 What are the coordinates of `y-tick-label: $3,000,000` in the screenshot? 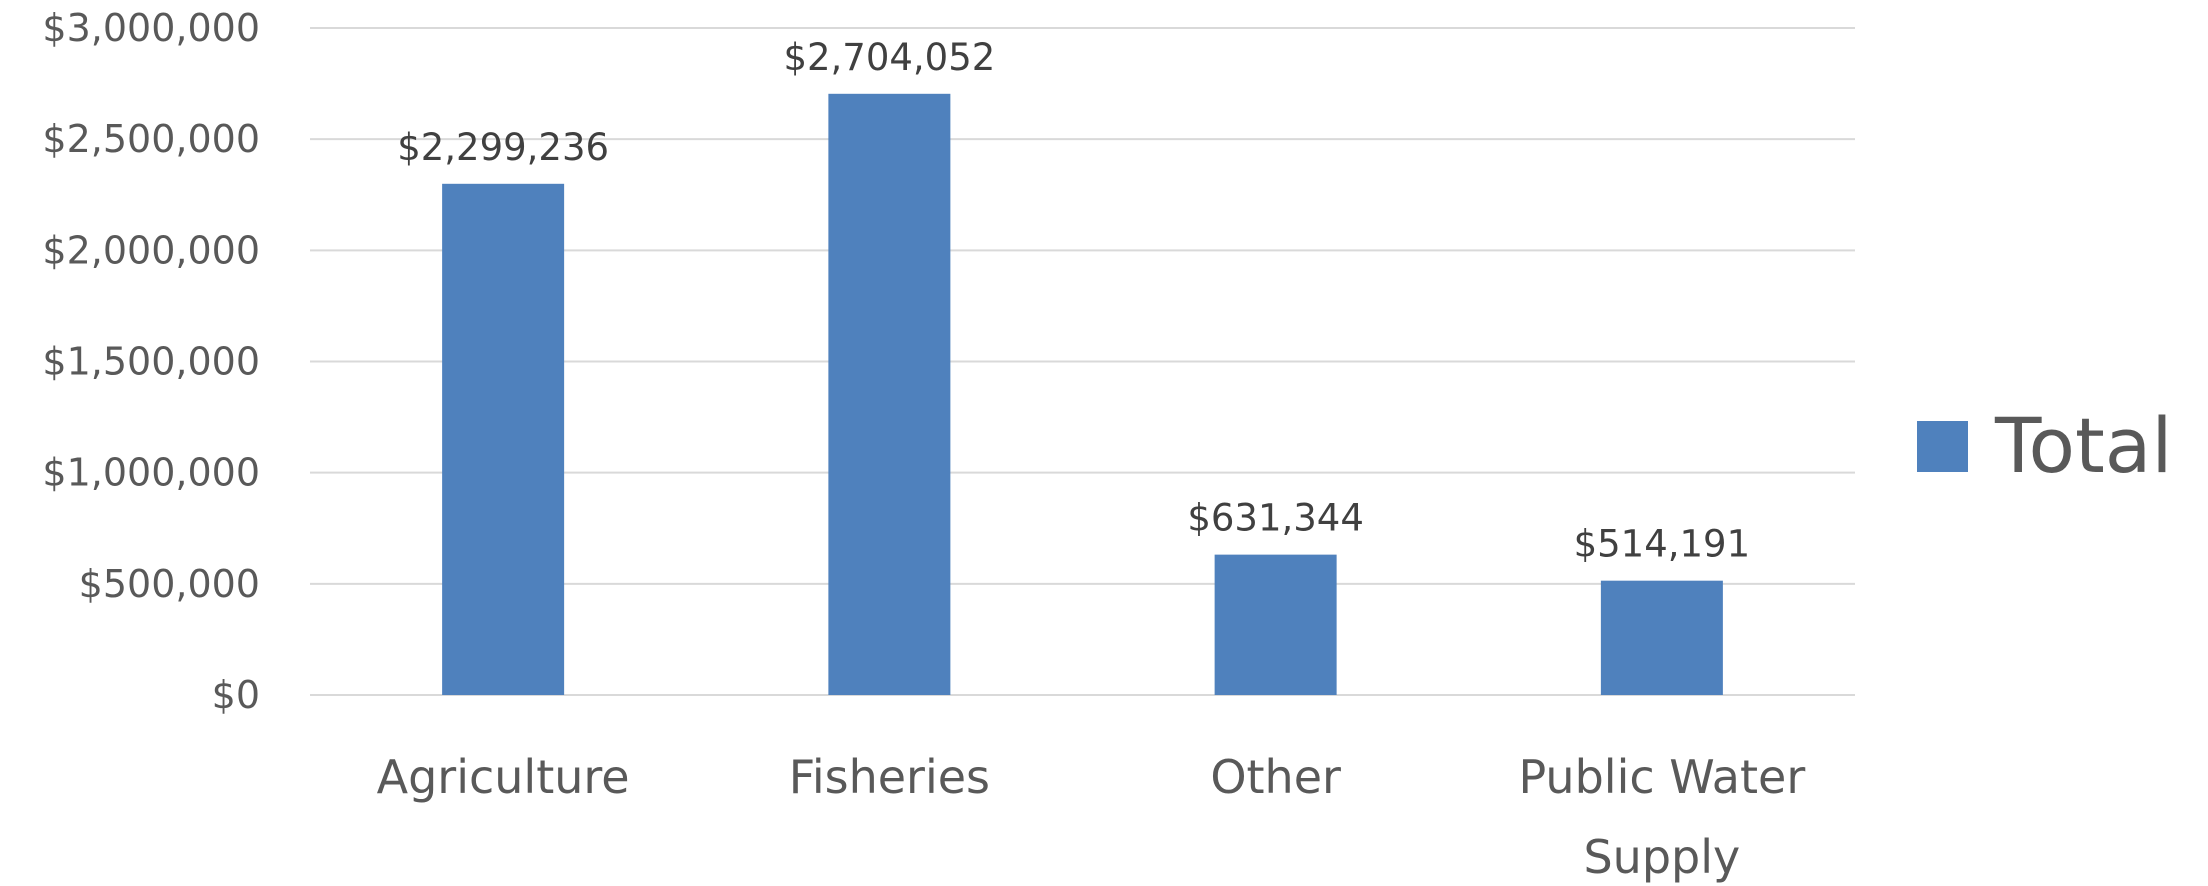 It's located at (151, 28).